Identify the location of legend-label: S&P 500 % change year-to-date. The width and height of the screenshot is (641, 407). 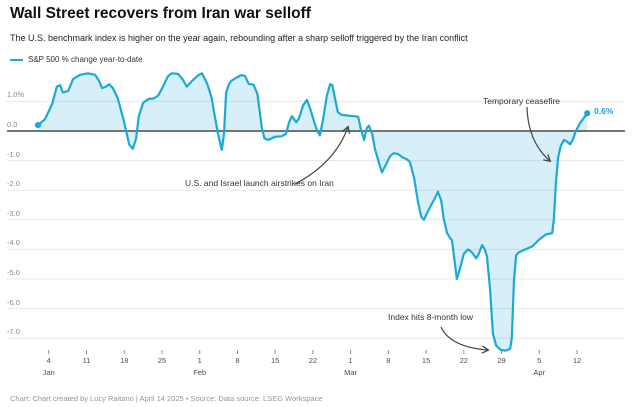
(85, 59).